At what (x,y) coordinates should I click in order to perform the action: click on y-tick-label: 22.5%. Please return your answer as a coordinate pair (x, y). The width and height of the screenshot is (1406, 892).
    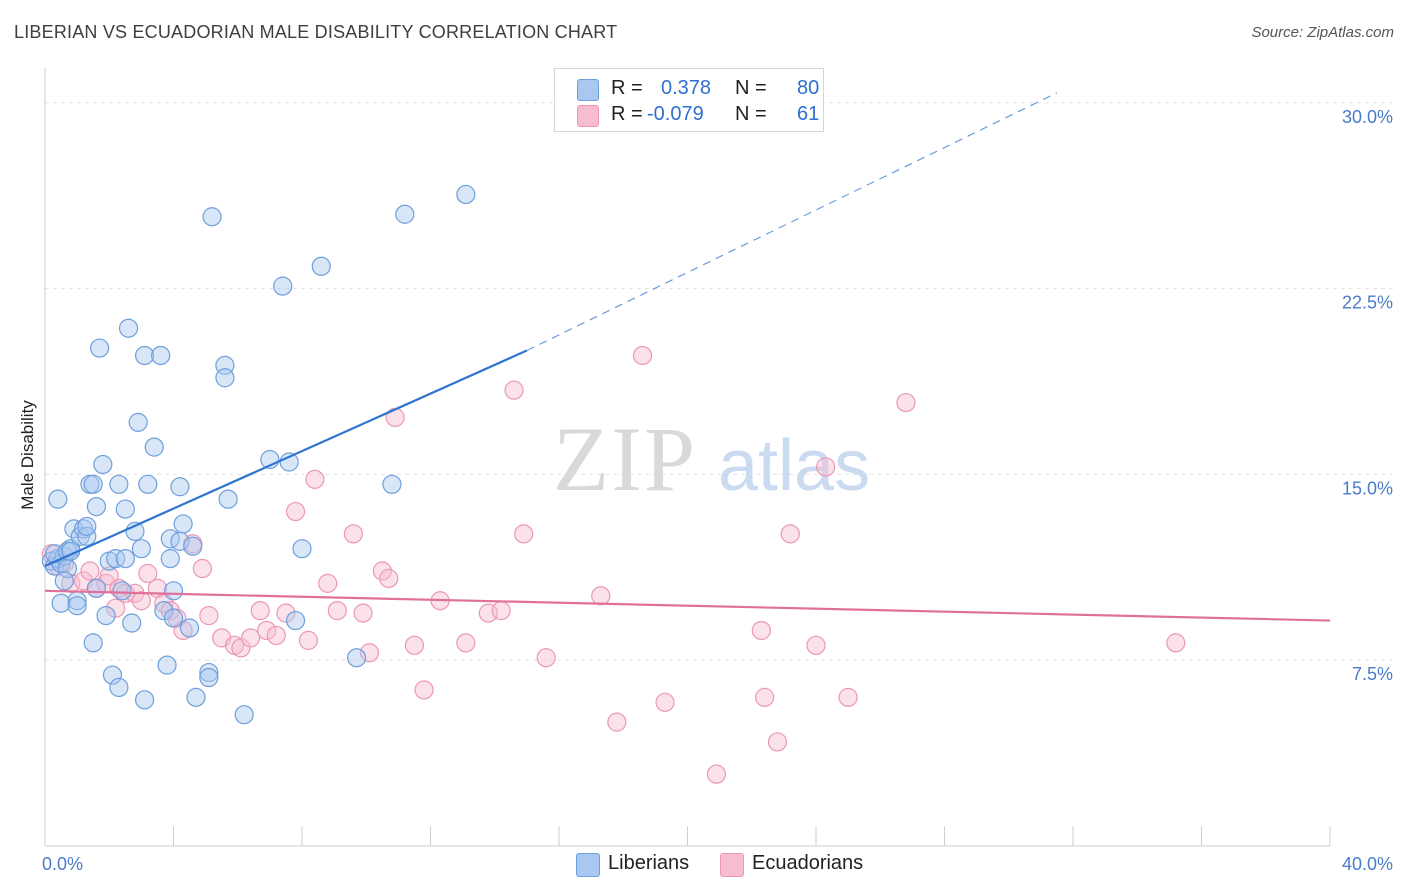
    Looking at the image, I should click on (1367, 303).